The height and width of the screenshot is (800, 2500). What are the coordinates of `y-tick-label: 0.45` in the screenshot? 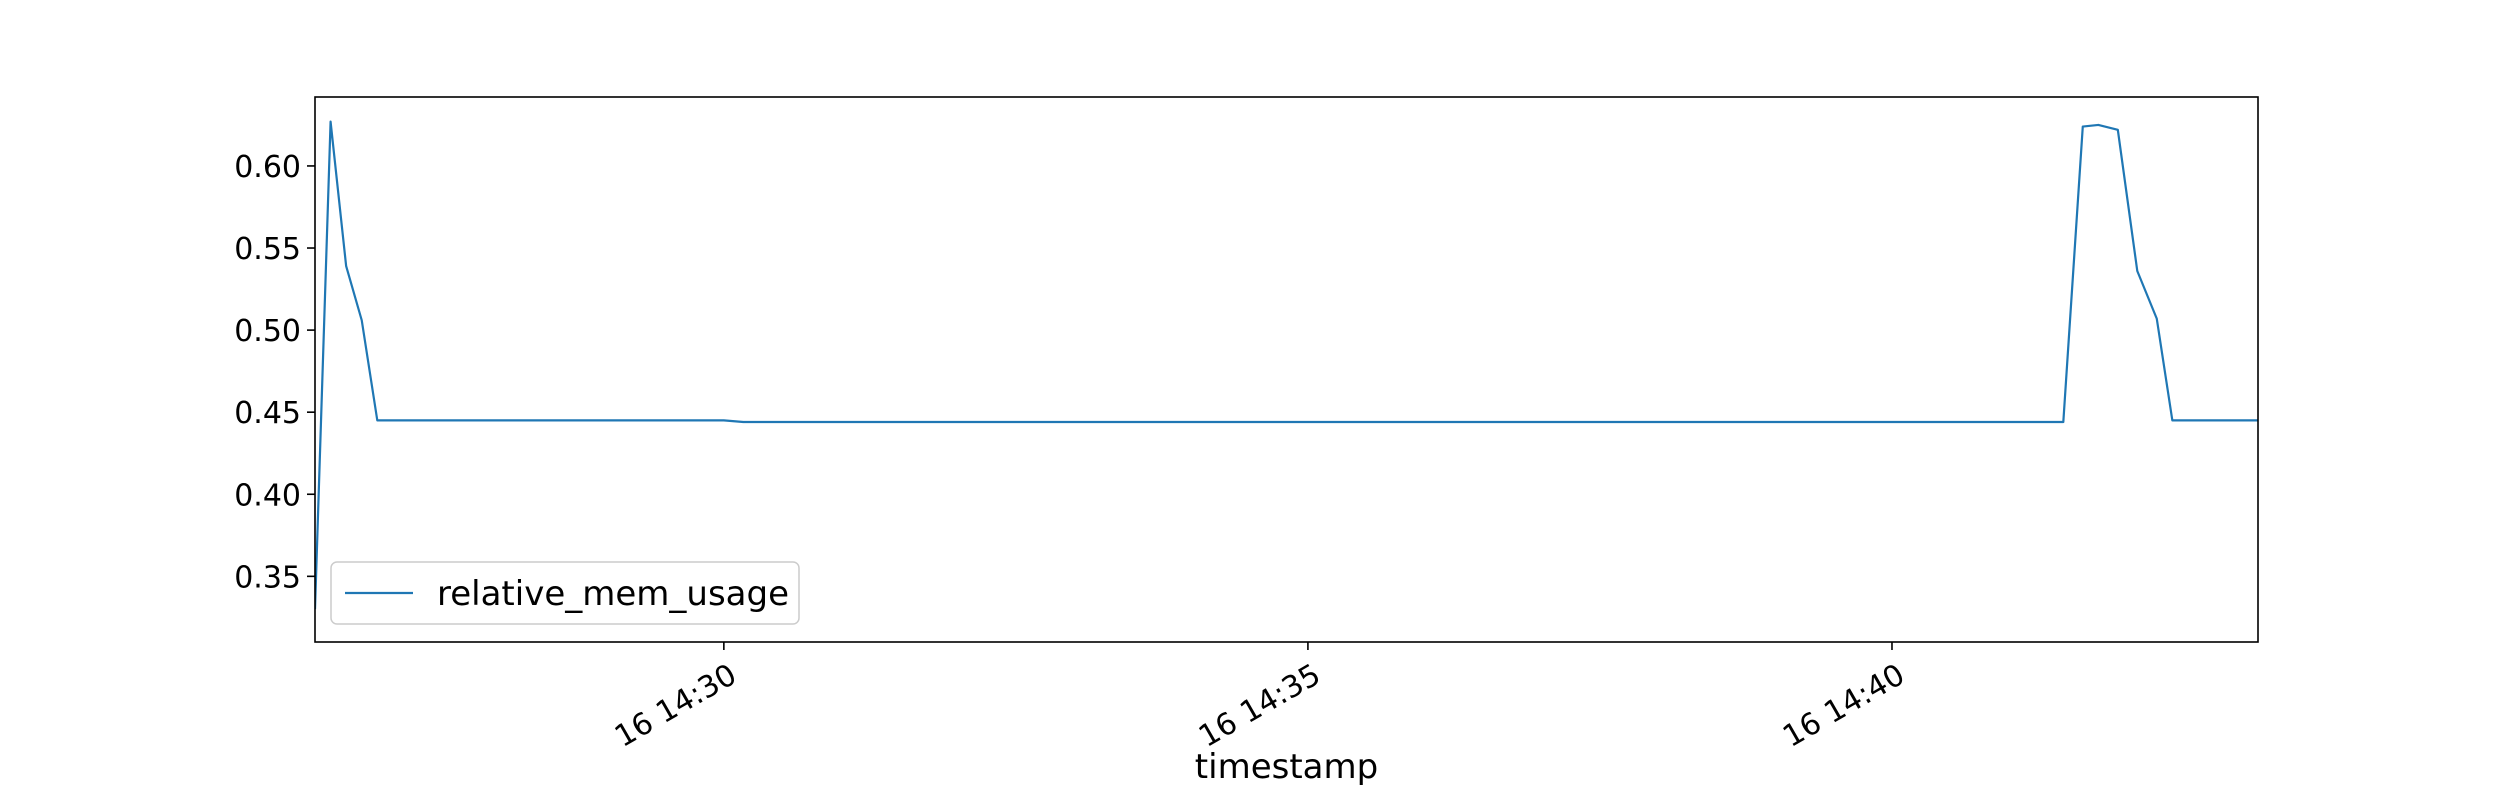 It's located at (267, 413).